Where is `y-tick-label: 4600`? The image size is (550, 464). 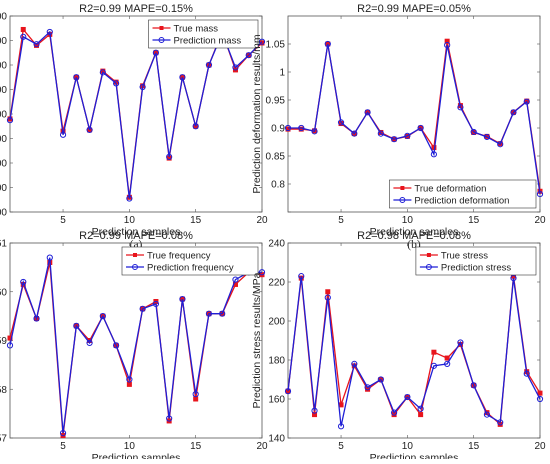
y-tick-label: 4600 is located at coordinates (3, 41).